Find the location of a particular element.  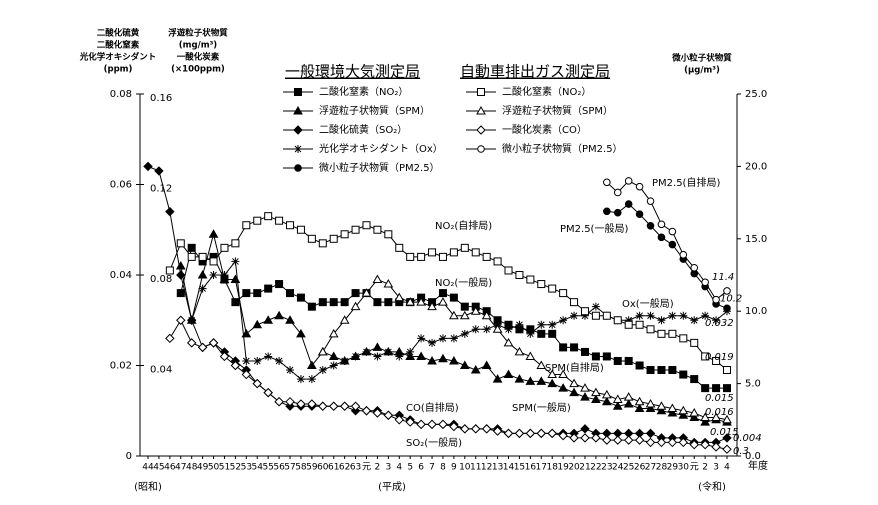

x-tick-label: 3 is located at coordinates (716, 468).